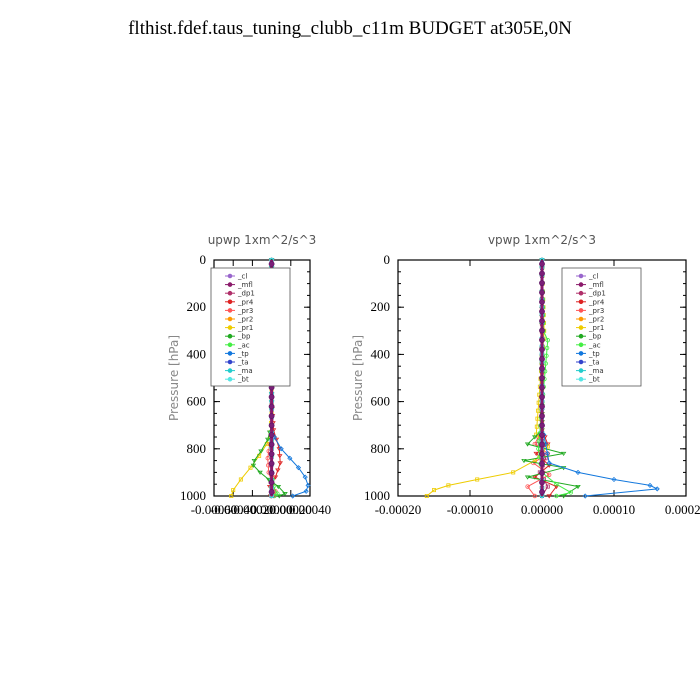  I want to click on legend-label: _tp, so click(594, 354).